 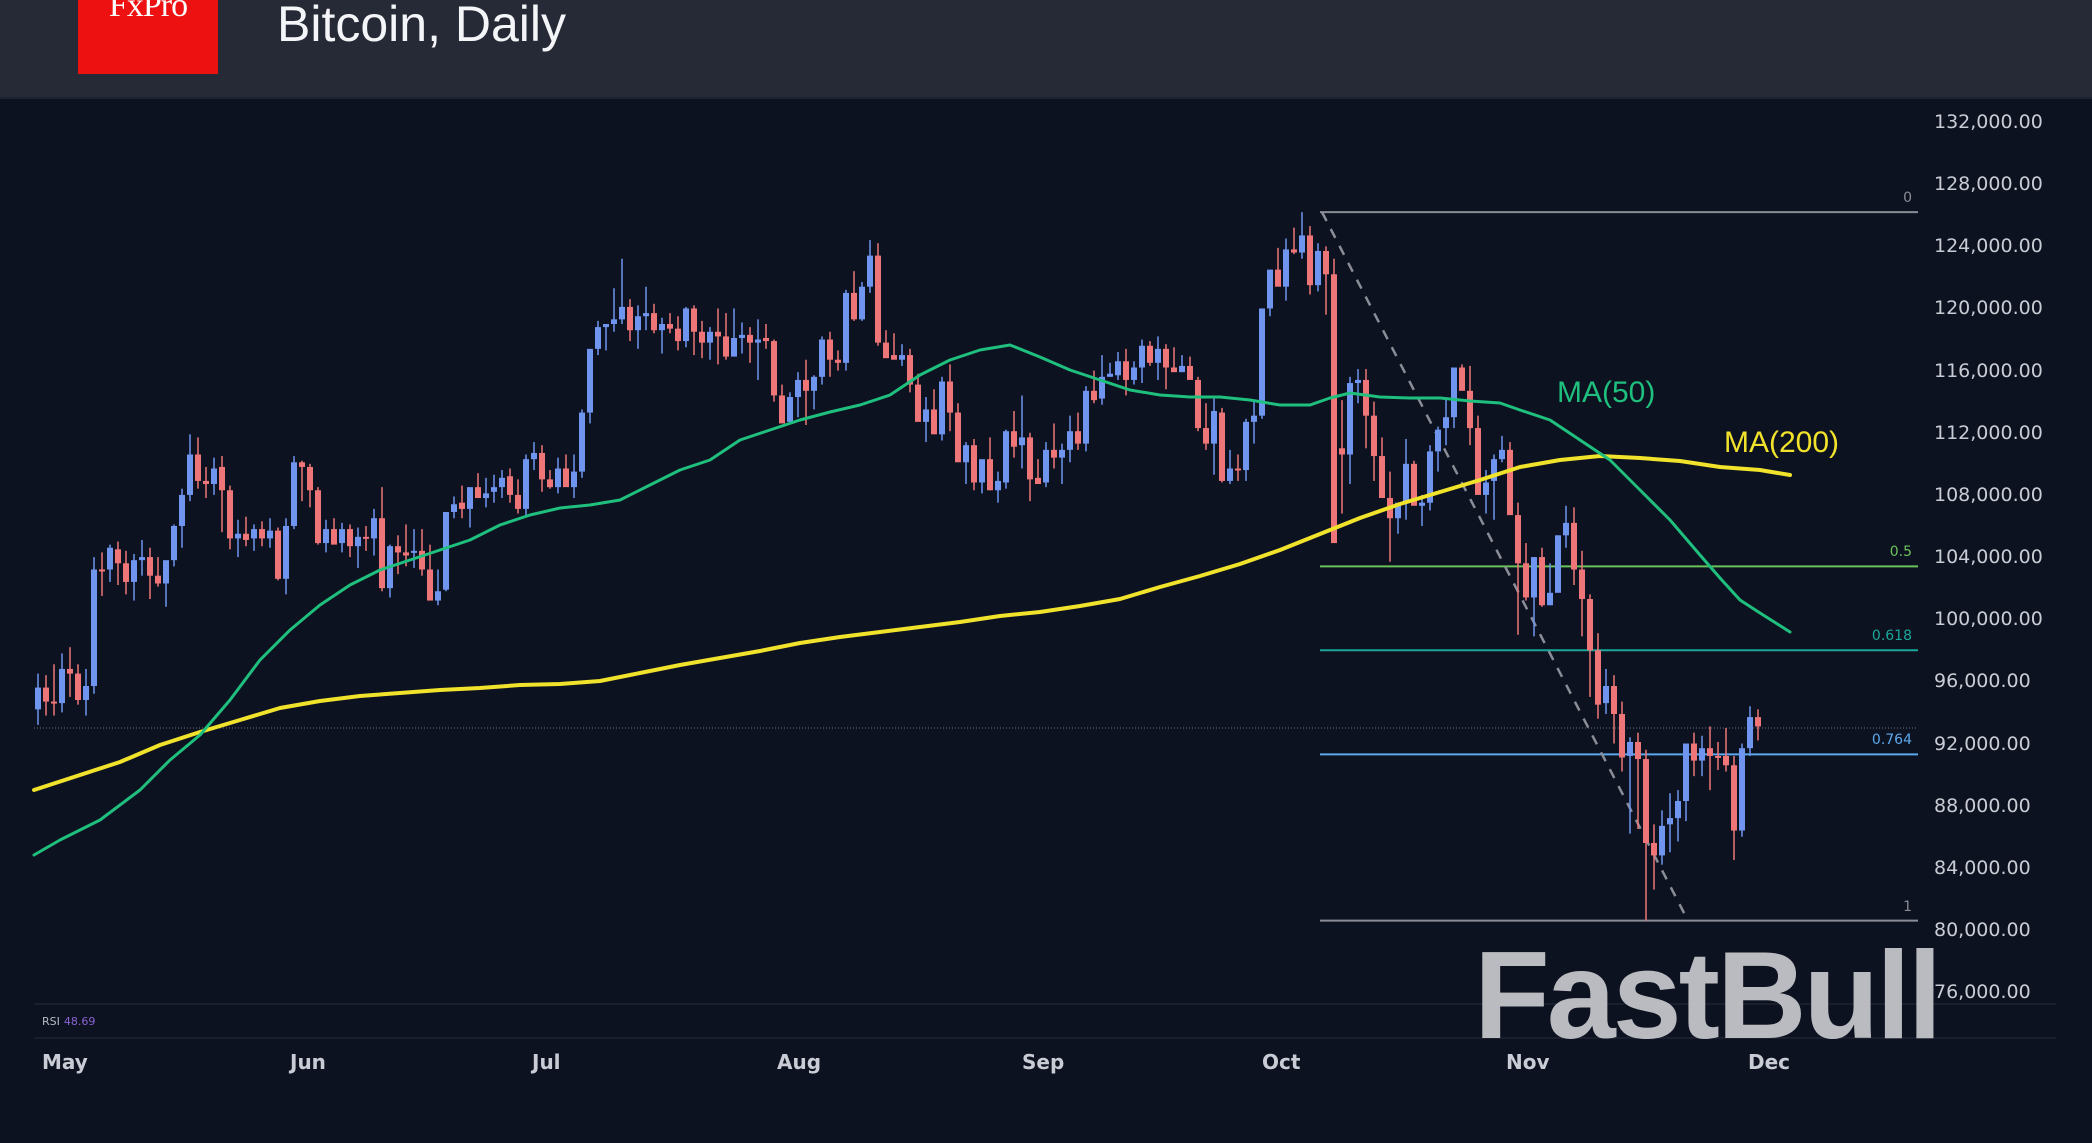 I want to click on price-tick-label: 108,000.00, so click(x=1988, y=494).